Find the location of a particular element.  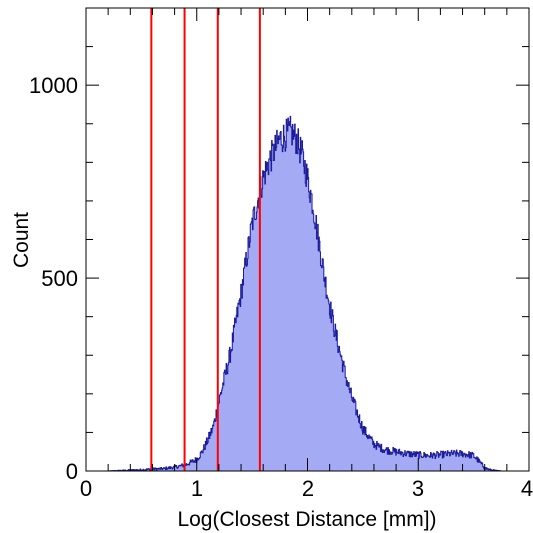

y-tick-label-1000: 1000 is located at coordinates (53, 85).